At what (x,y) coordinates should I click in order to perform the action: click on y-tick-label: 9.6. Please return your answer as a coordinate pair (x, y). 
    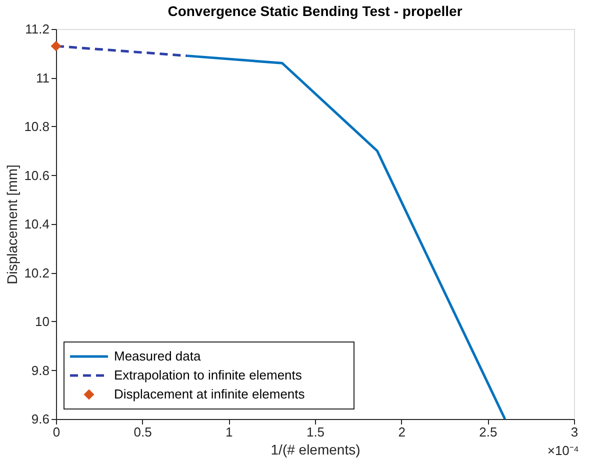
    Looking at the image, I should click on (40, 419).